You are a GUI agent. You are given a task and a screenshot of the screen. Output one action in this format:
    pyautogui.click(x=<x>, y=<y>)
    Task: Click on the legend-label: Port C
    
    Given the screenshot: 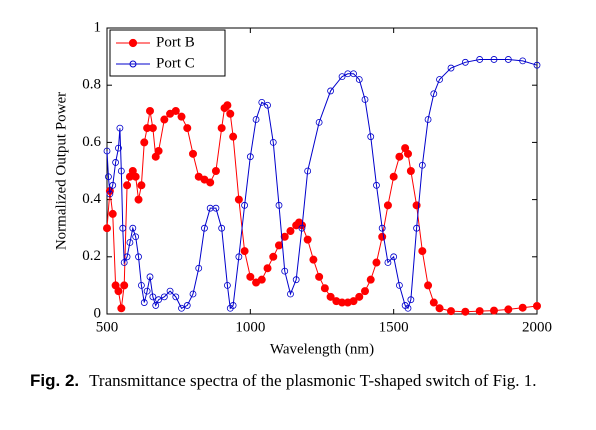 What is the action you would take?
    pyautogui.click(x=175, y=63)
    